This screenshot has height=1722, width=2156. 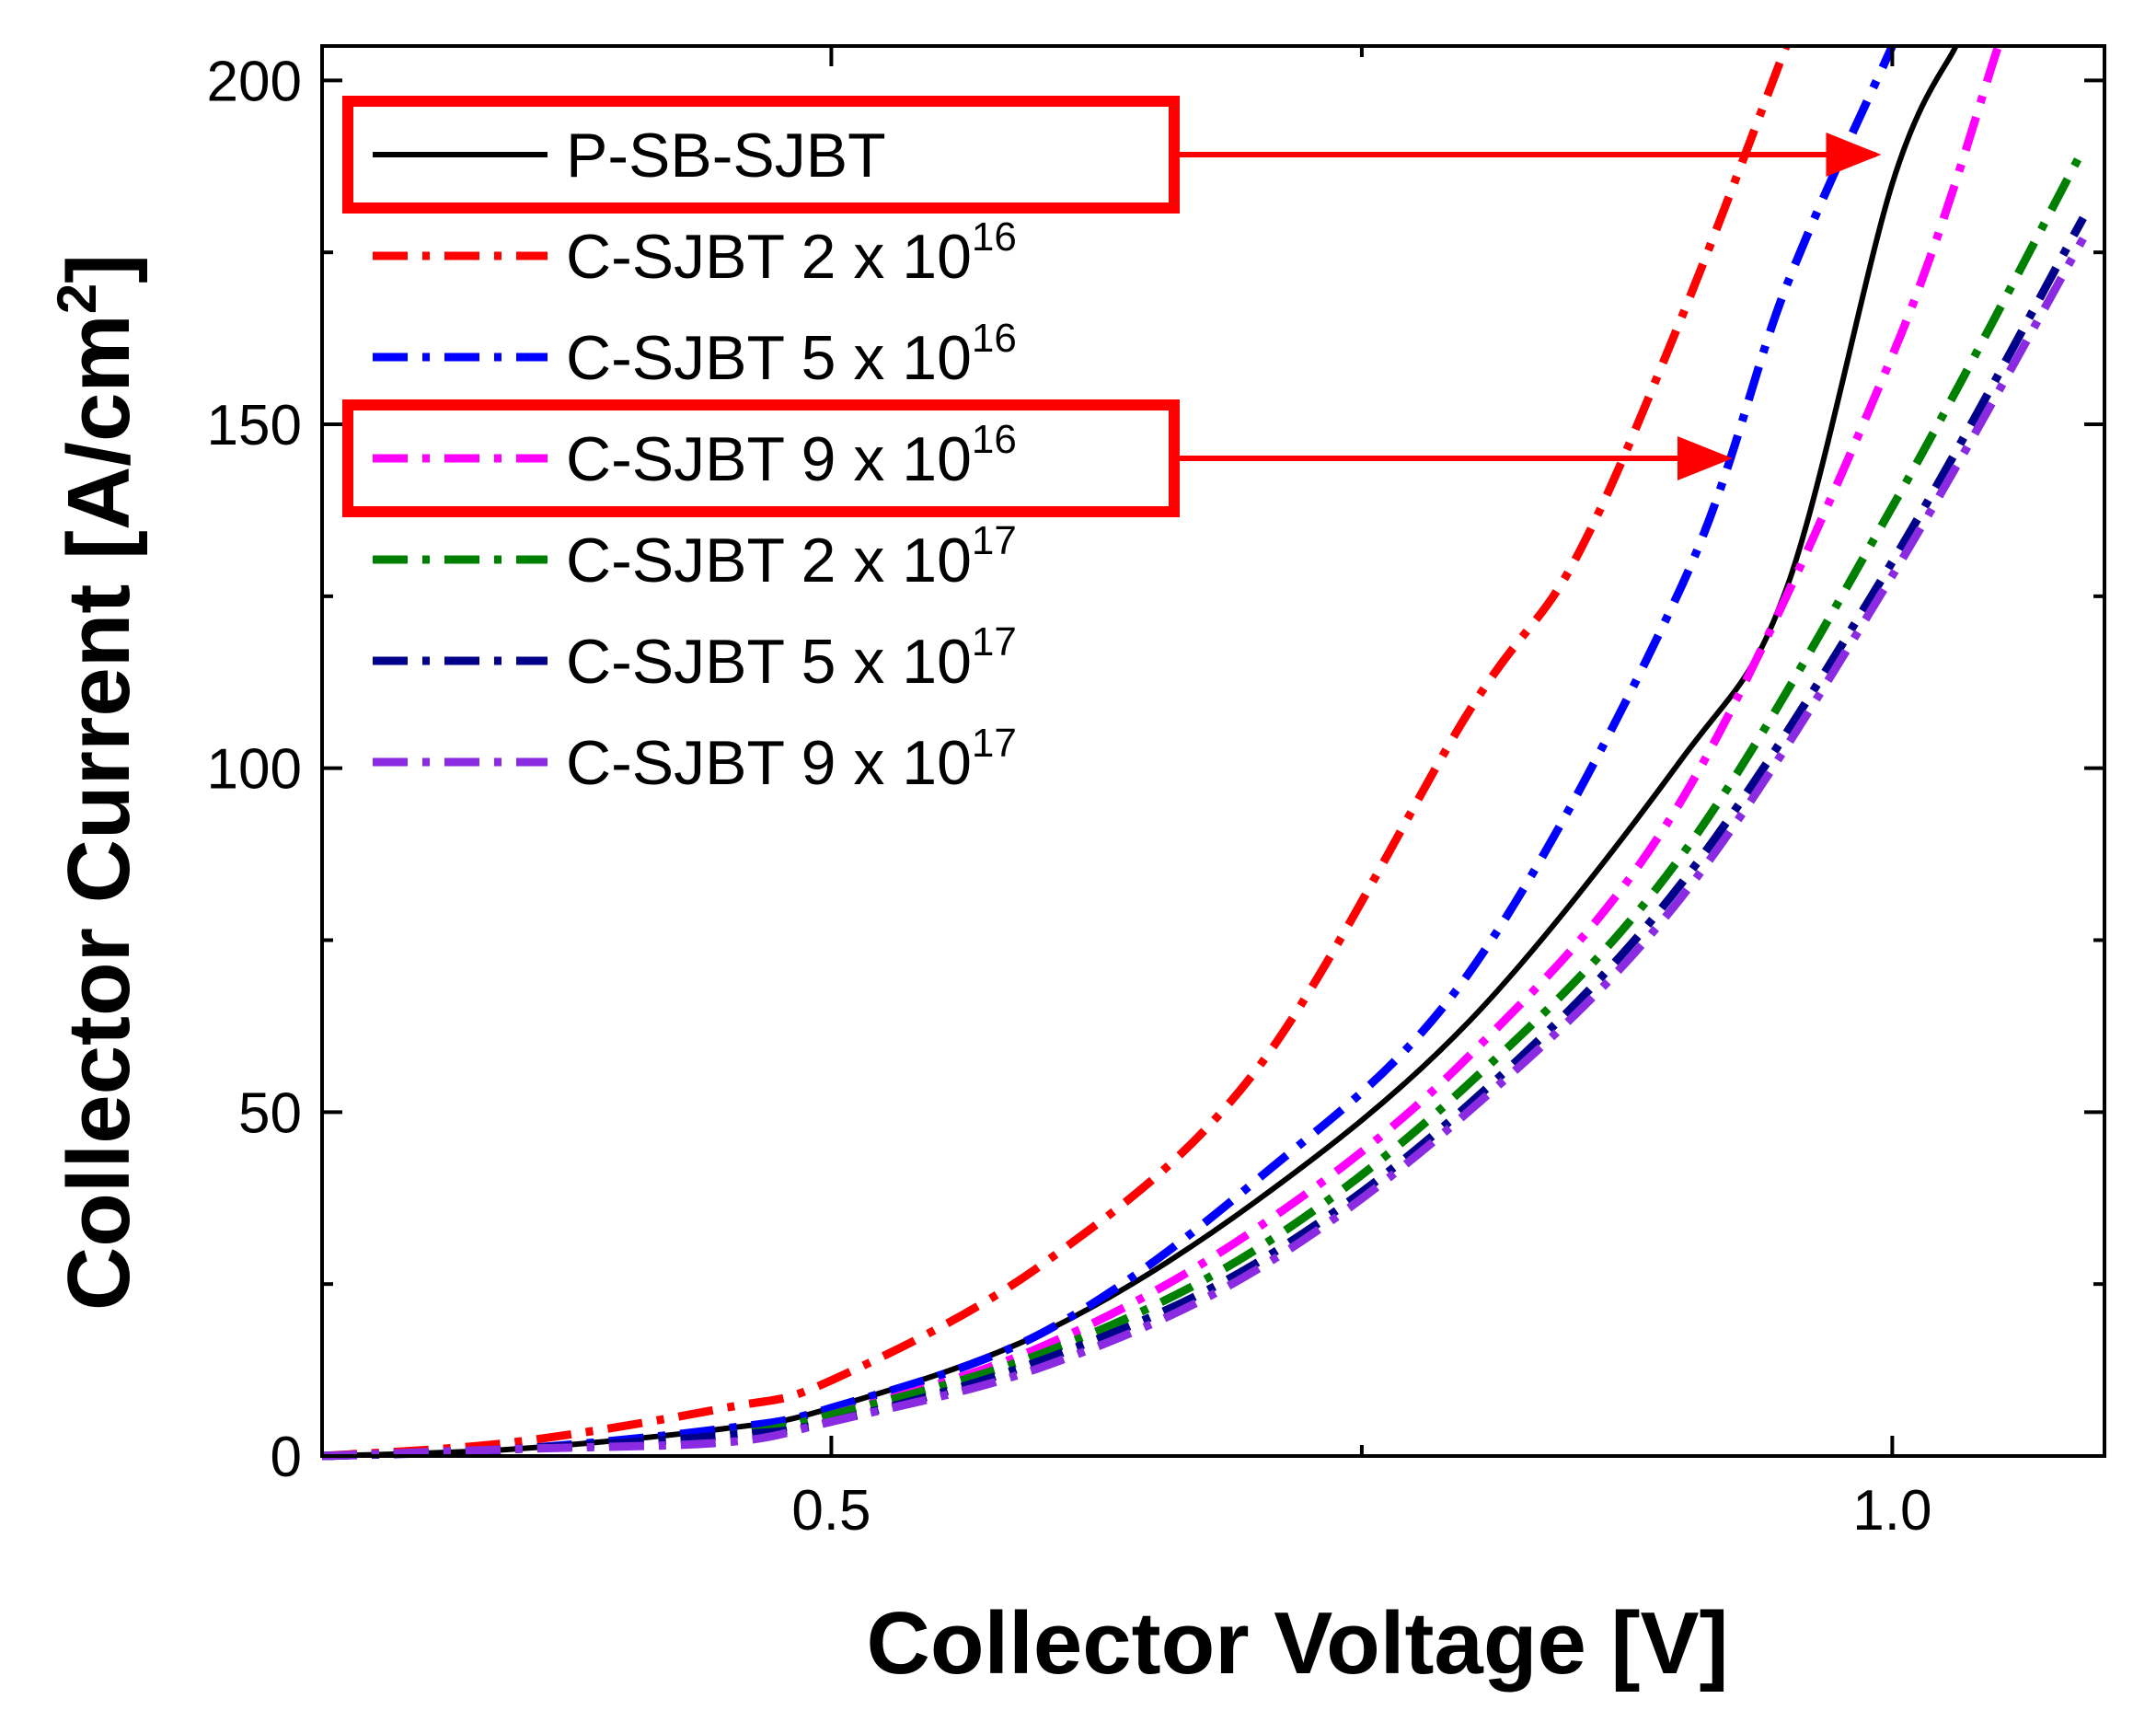 What do you see at coordinates (830, 1511) in the screenshot?
I see `x-tick-label: 0.5` at bounding box center [830, 1511].